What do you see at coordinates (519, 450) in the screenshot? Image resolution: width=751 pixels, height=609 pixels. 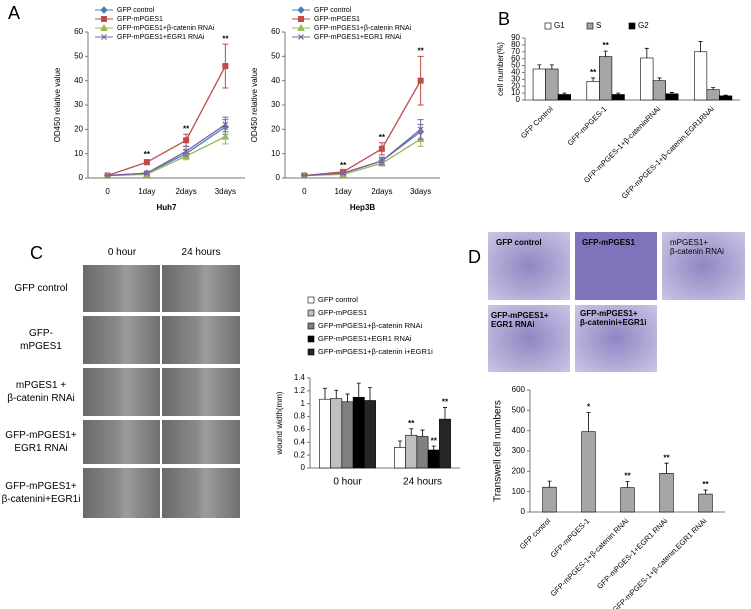 I see `y-tick-label: 300` at bounding box center [519, 450].